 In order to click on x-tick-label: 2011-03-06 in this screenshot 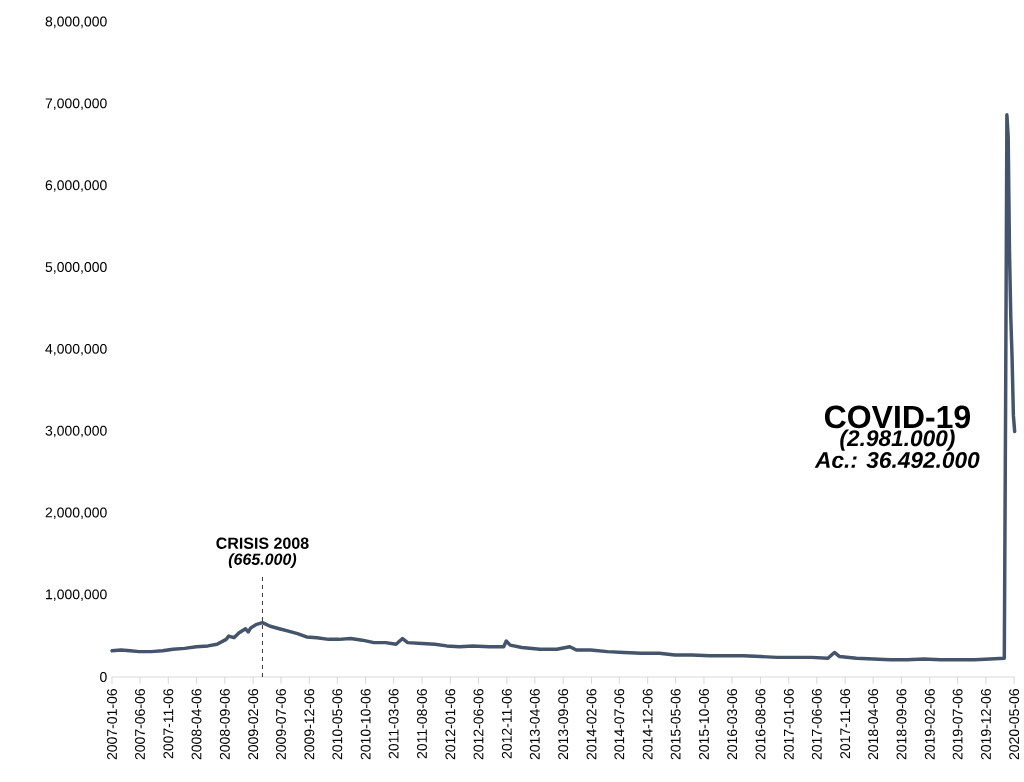, I will do `click(393, 724)`.